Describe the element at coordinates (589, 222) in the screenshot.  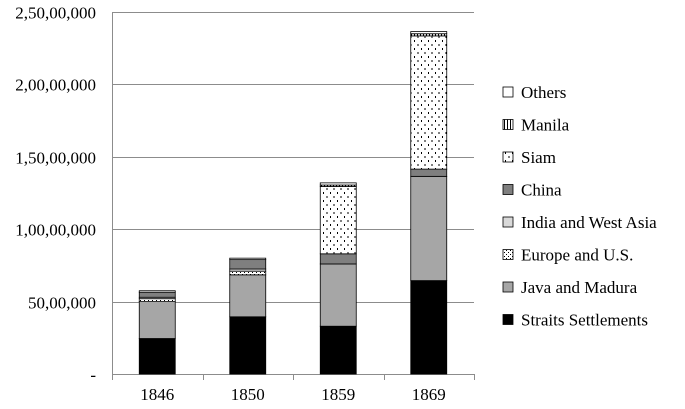
I see `legend-label-india-and-west-asia: India and West Asia` at that location.